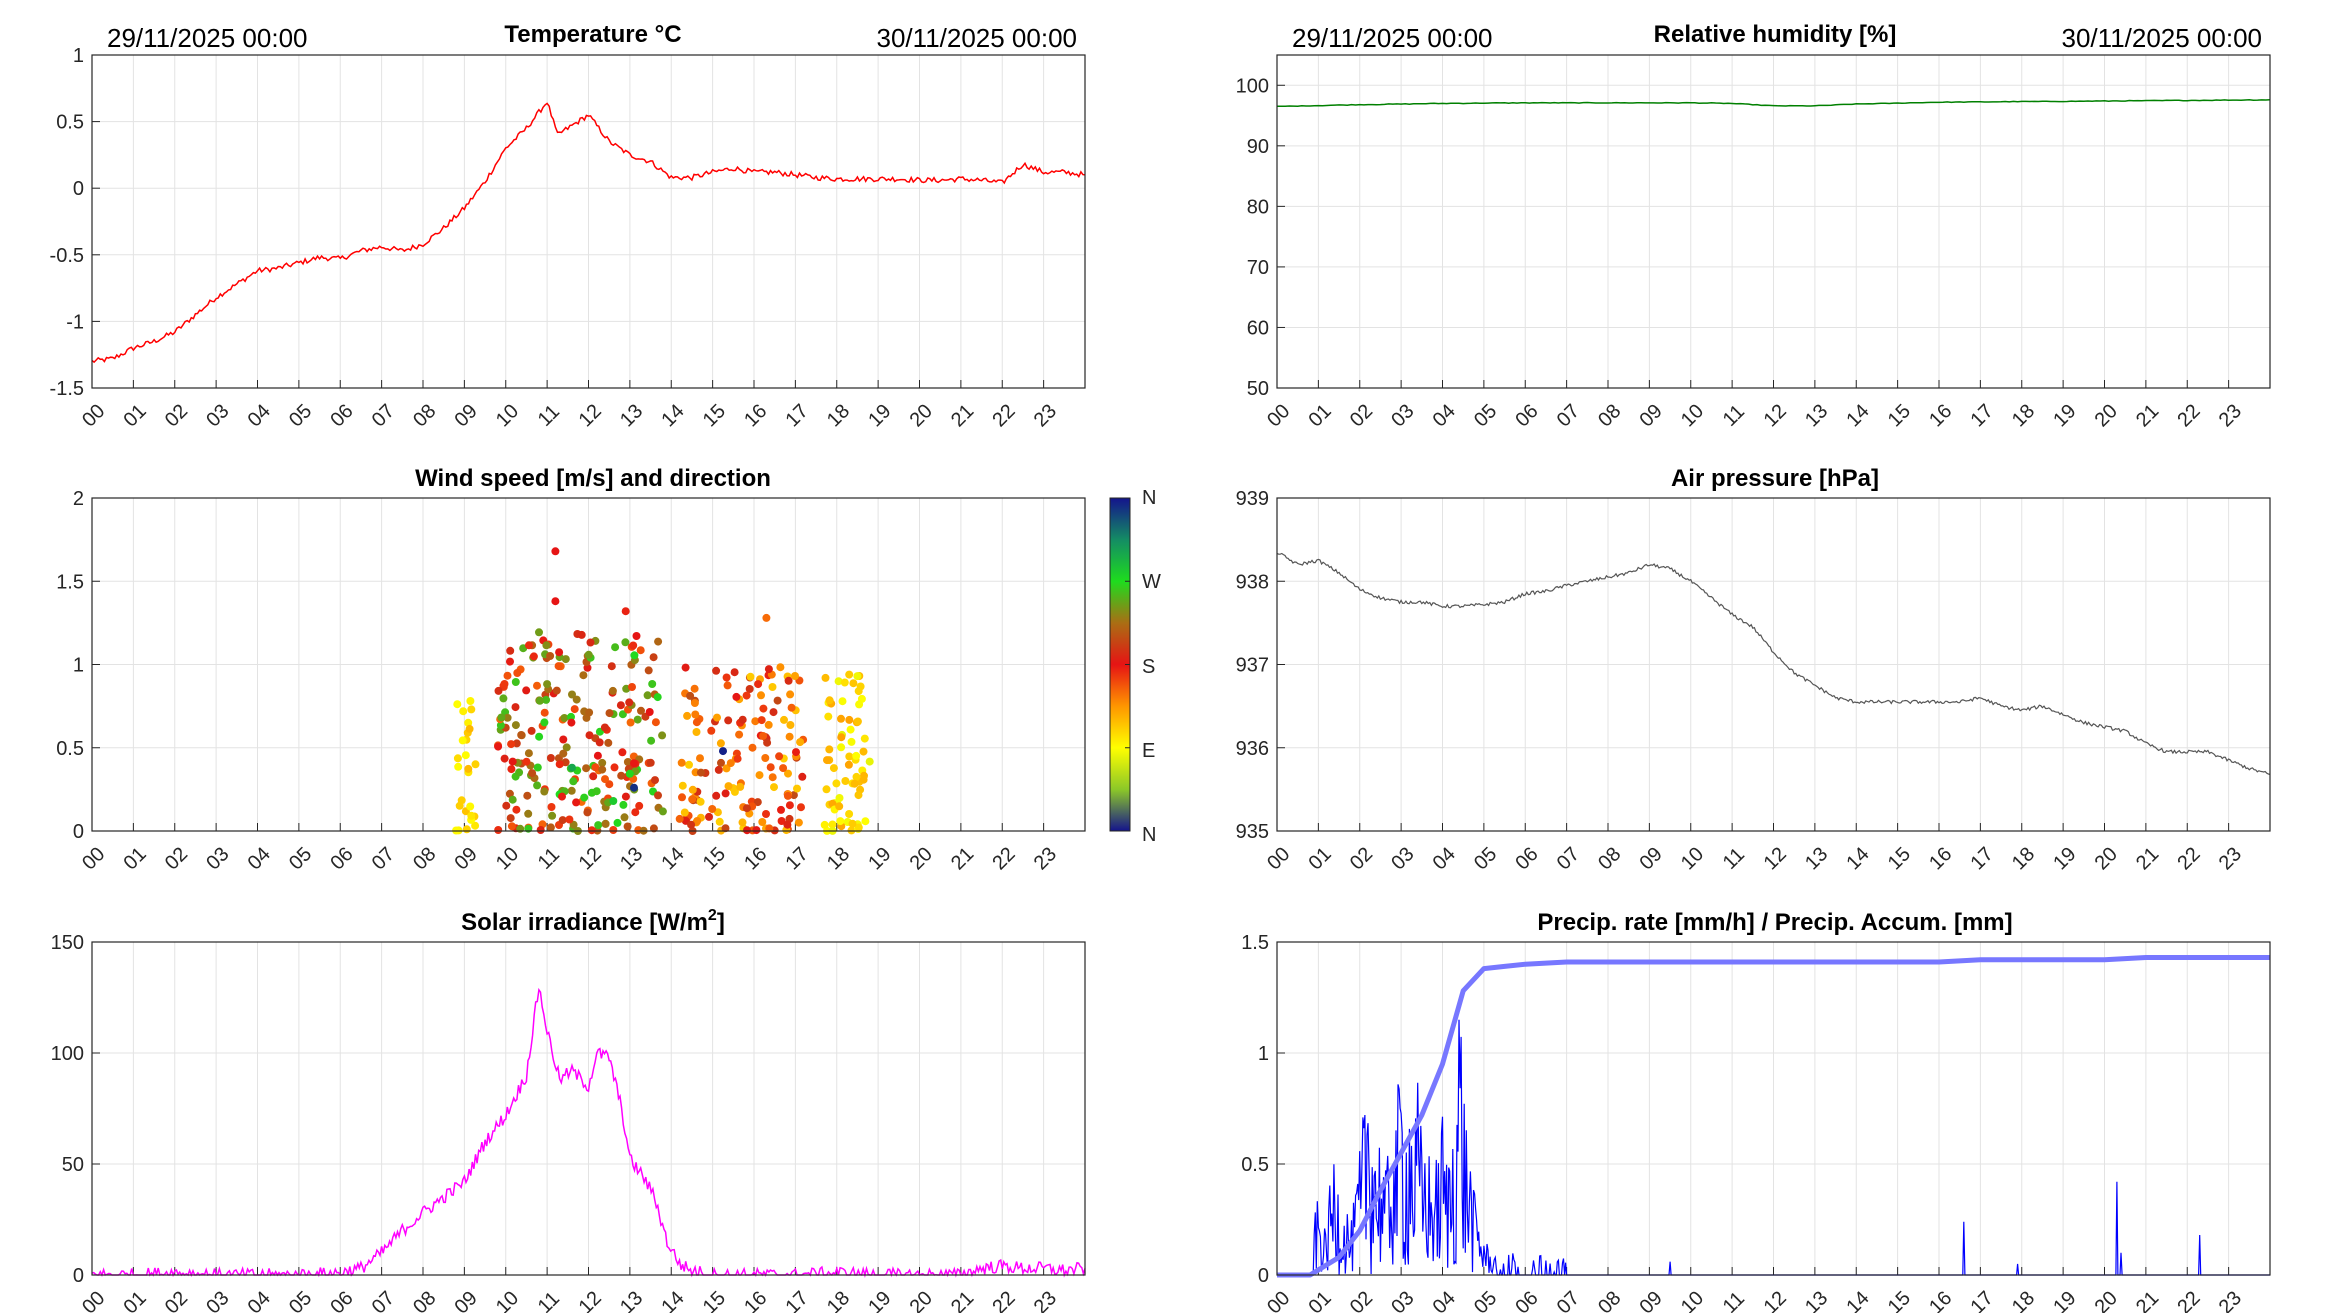 Image resolution: width=2333 pixels, height=1313 pixels. What do you see at coordinates (1148, 751) in the screenshot?
I see `colorbar-label-e: E` at bounding box center [1148, 751].